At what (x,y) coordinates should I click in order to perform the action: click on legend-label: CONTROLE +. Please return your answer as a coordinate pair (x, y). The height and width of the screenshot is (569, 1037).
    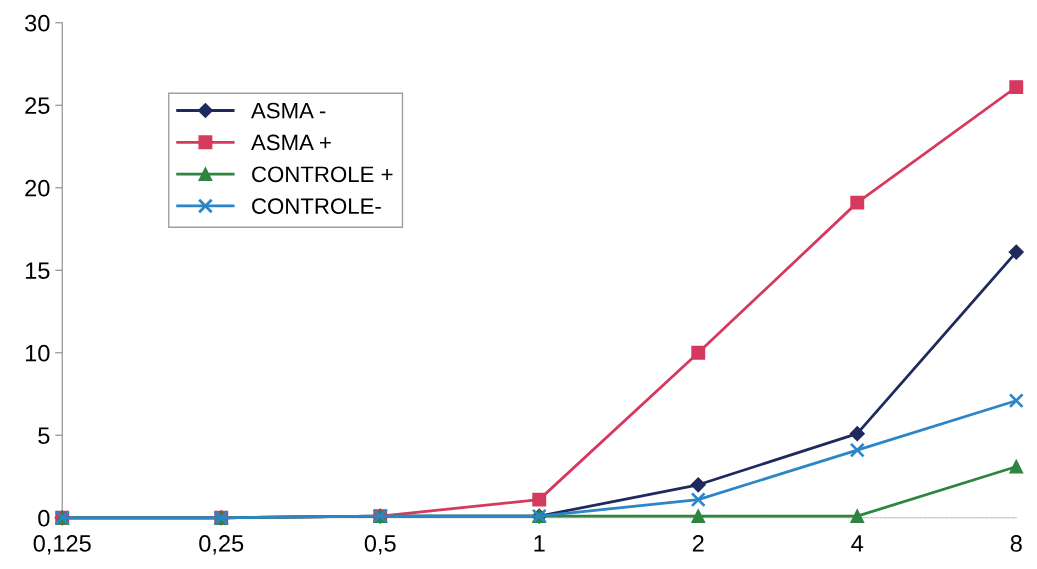
    Looking at the image, I should click on (322, 174).